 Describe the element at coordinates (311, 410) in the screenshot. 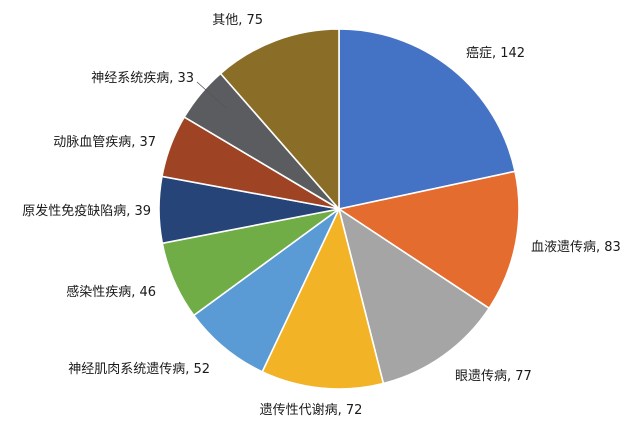

I see `data-label-4: 遗传性代谢病, 72` at that location.